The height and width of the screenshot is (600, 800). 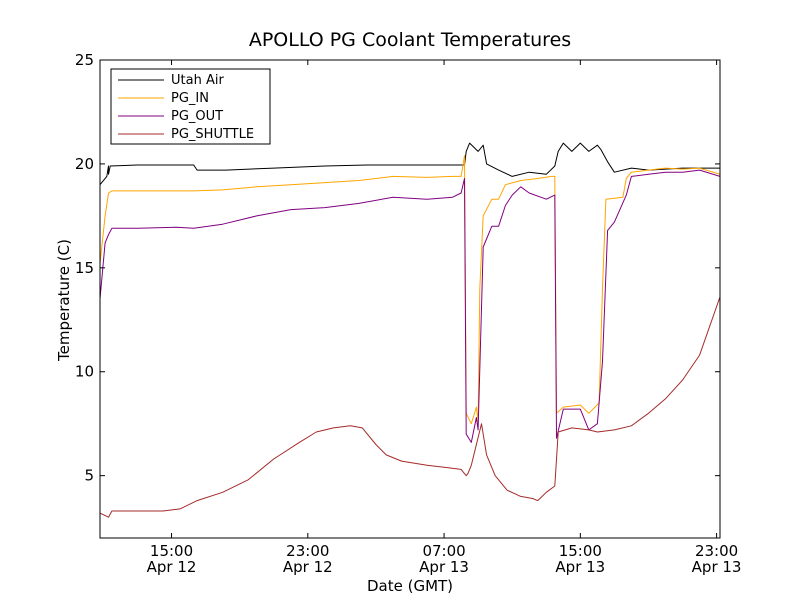 What do you see at coordinates (64, 300) in the screenshot?
I see `y-axis-label: Temperature (C)` at bounding box center [64, 300].